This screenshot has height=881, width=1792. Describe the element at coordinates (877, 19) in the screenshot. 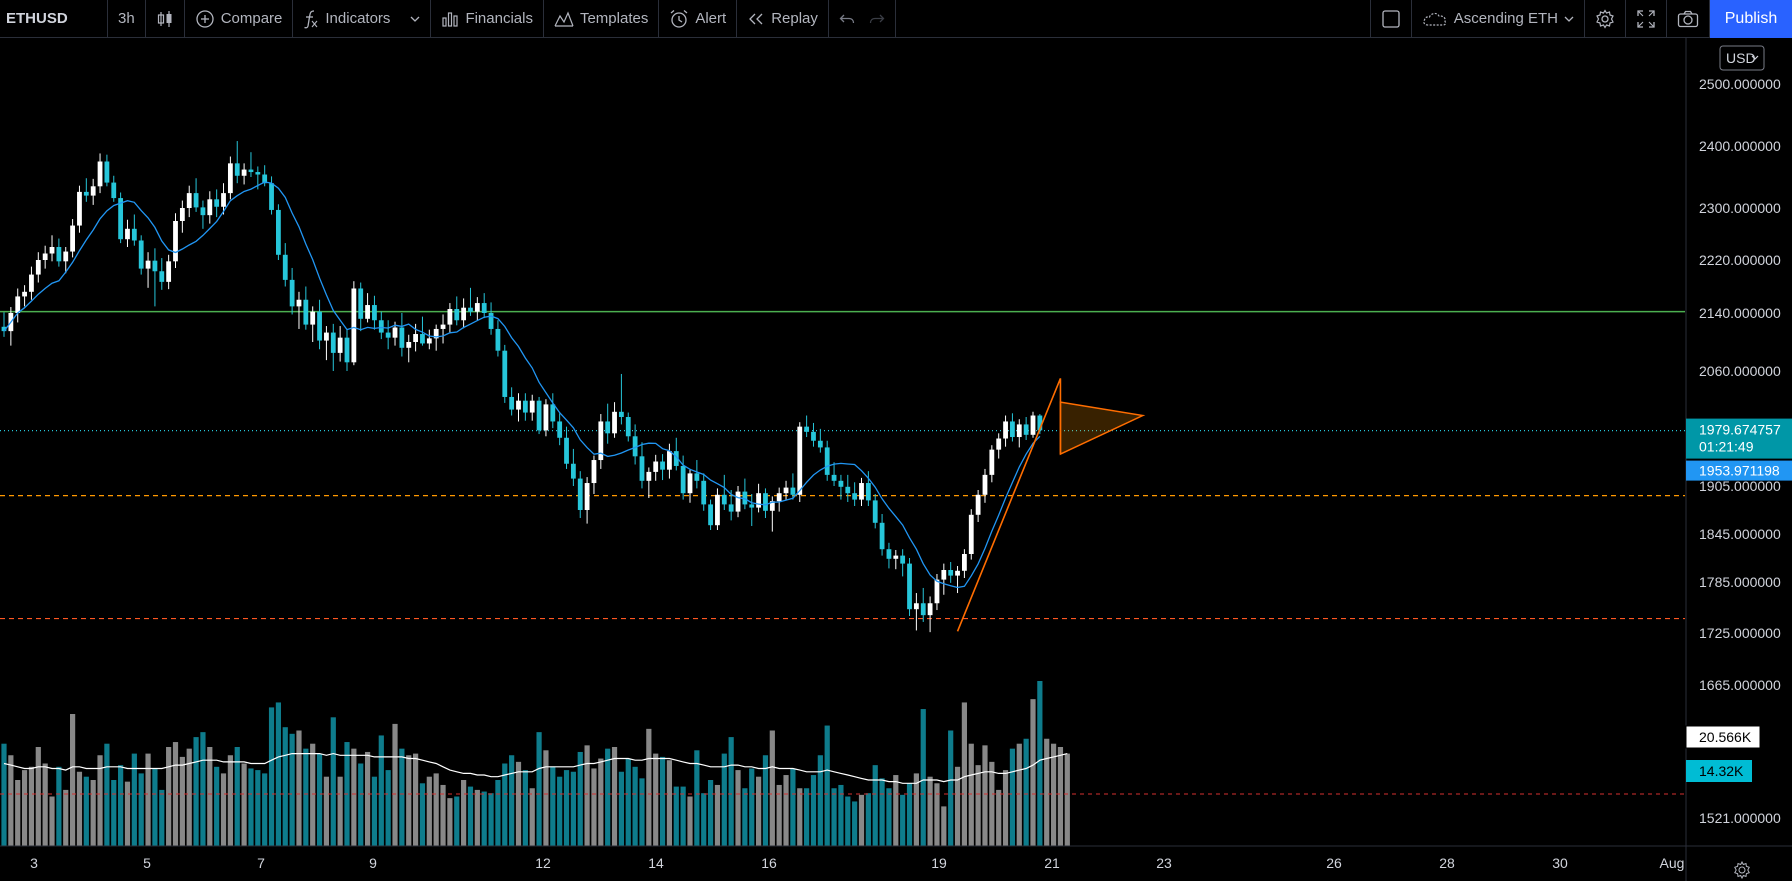

I see `redo-icon` at that location.